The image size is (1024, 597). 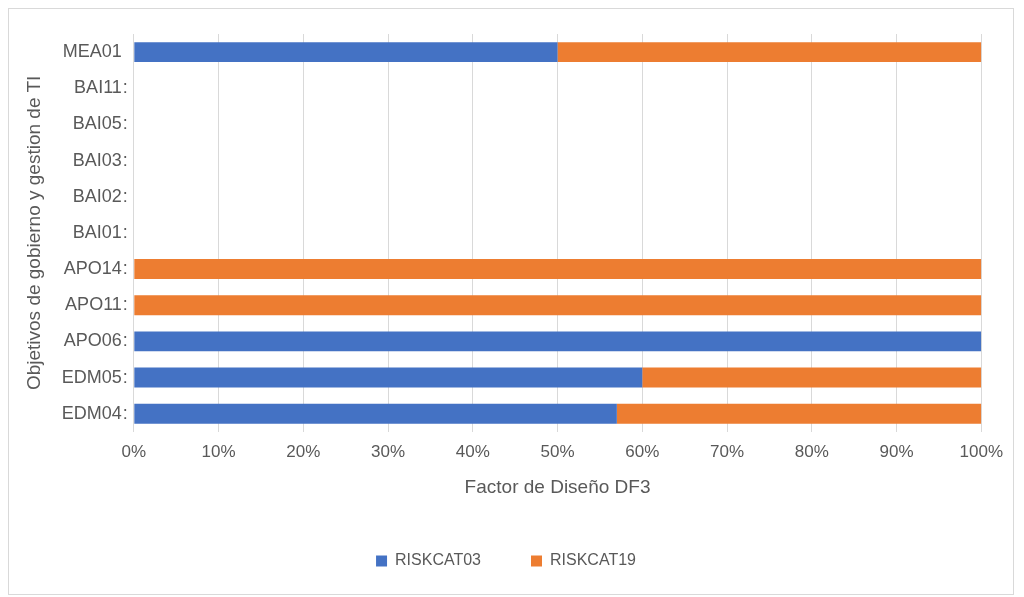 What do you see at coordinates (218, 451) in the screenshot?
I see `x-tick-label: 10%` at bounding box center [218, 451].